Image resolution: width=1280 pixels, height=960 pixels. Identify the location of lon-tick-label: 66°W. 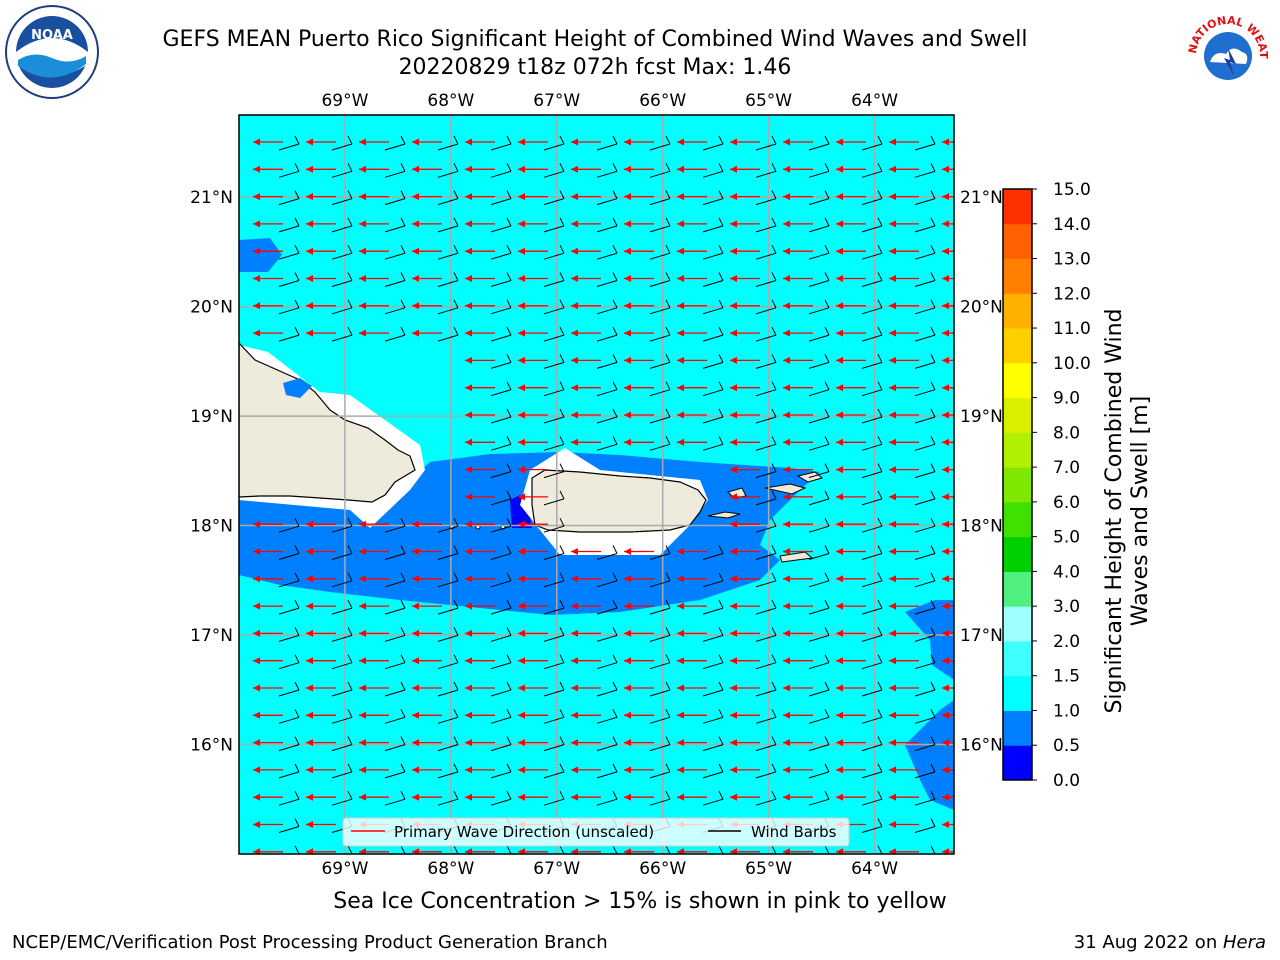
(662, 101).